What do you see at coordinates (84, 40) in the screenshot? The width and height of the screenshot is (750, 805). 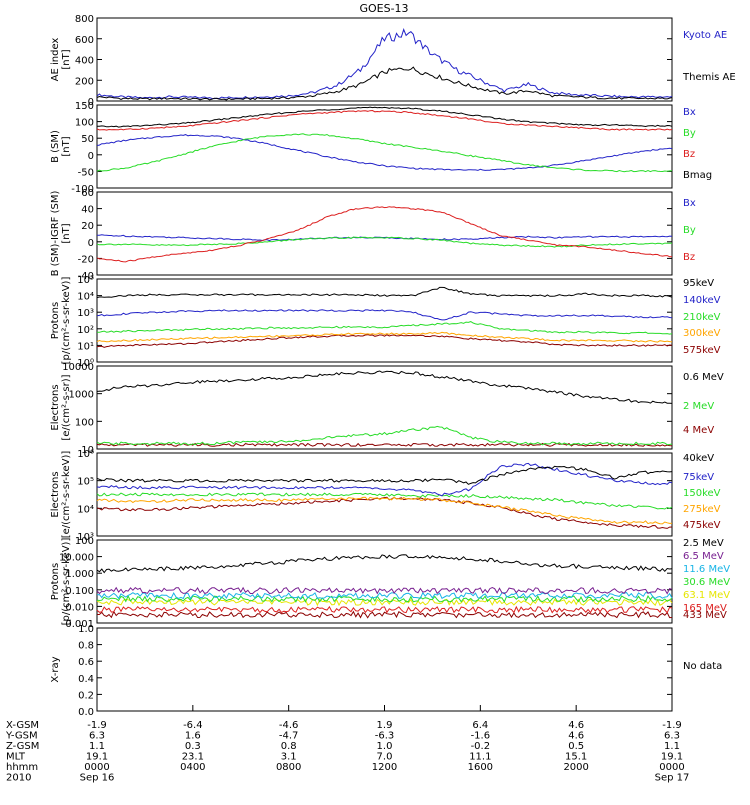 I see `y-tick-label: 600` at bounding box center [84, 40].